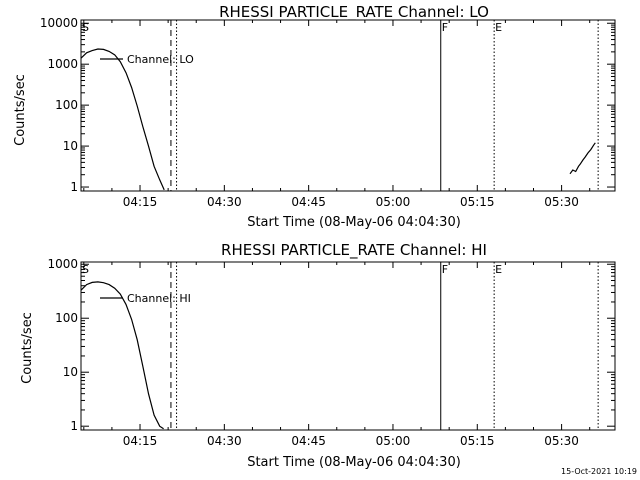 The image size is (640, 480). What do you see at coordinates (354, 12) in the screenshot?
I see `chart-title: RHESSI PARTICLE_RATE Channel: LO` at bounding box center [354, 12].